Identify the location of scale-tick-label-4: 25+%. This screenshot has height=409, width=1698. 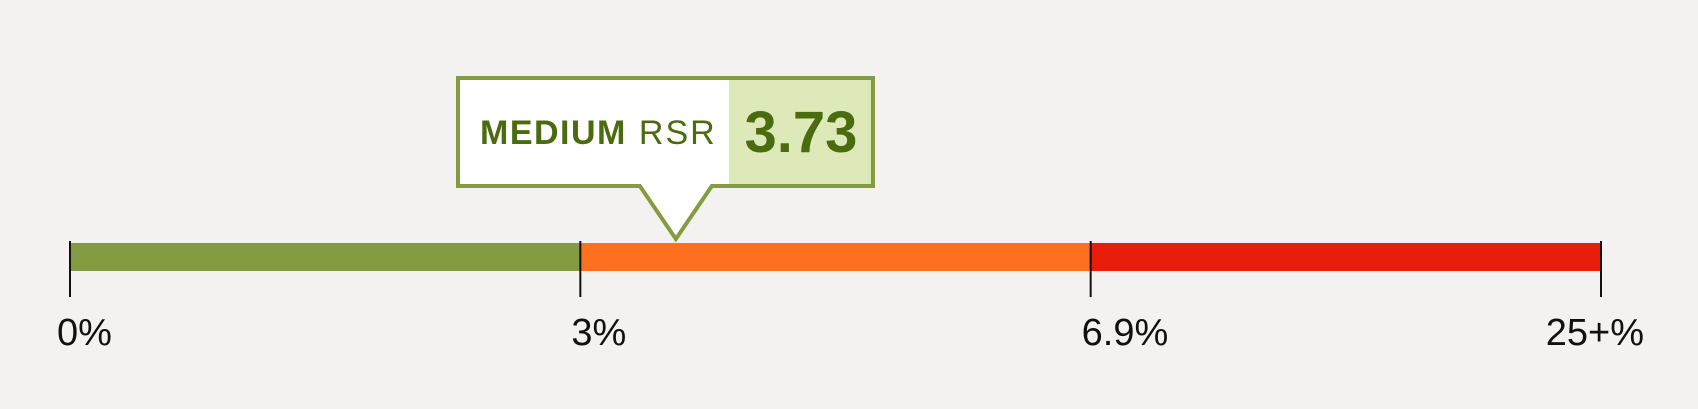
(1595, 333).